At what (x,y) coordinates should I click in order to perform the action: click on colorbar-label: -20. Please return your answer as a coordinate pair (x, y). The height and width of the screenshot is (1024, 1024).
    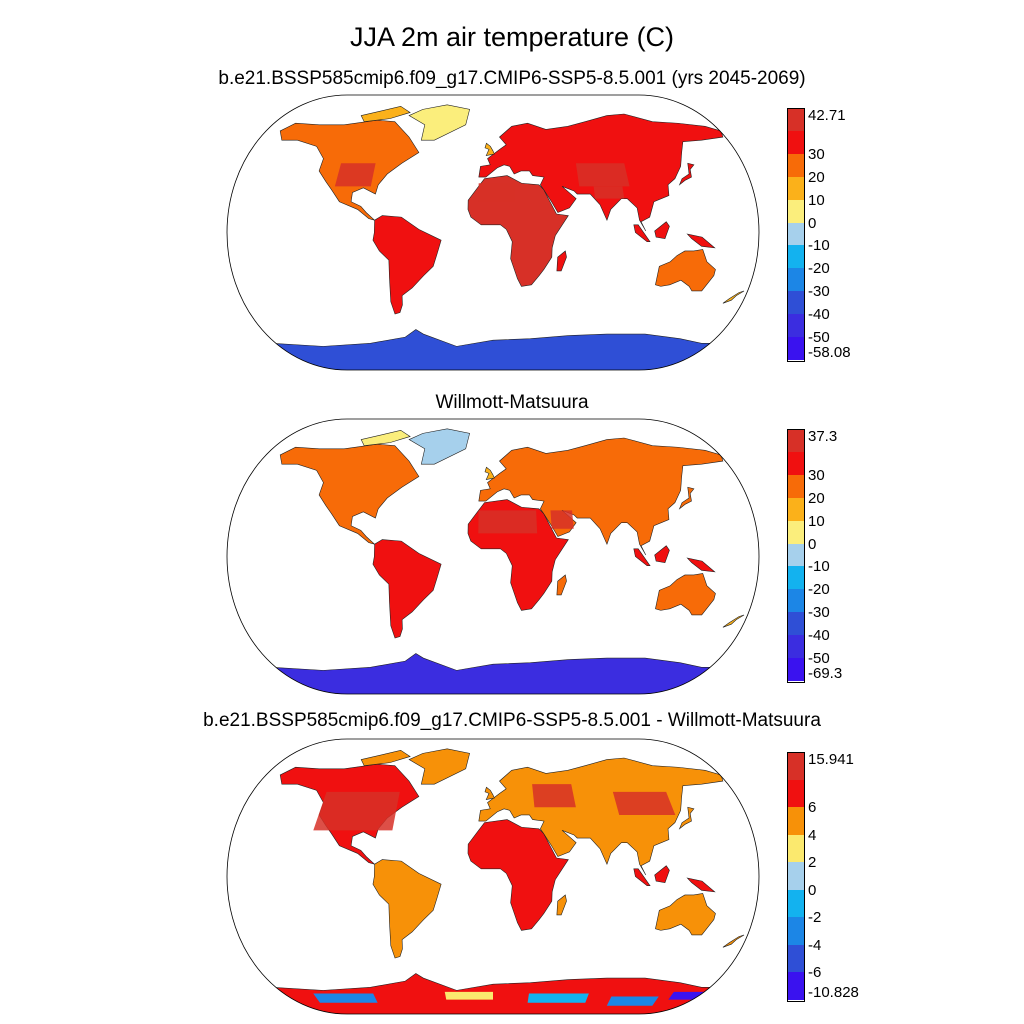
    Looking at the image, I should click on (819, 269).